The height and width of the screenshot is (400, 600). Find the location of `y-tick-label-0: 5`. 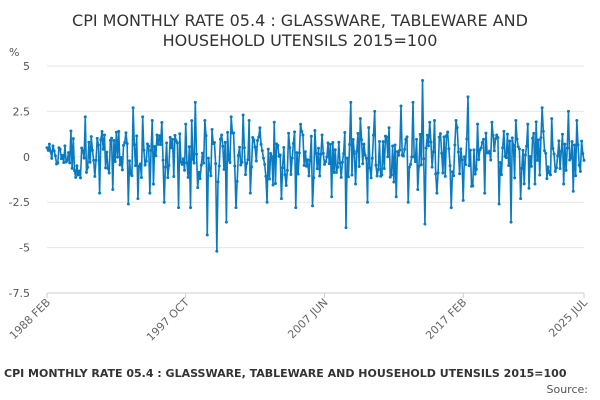

y-tick-label-0: 5 is located at coordinates (26, 66).